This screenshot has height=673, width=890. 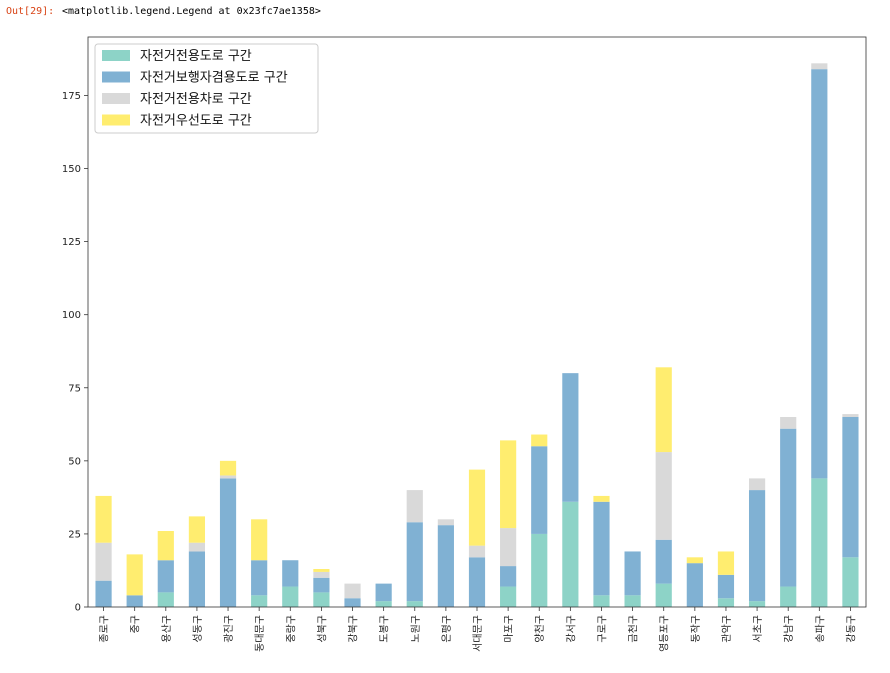 What do you see at coordinates (447, 629) in the screenshot?
I see `x-tick-label: 은평구` at bounding box center [447, 629].